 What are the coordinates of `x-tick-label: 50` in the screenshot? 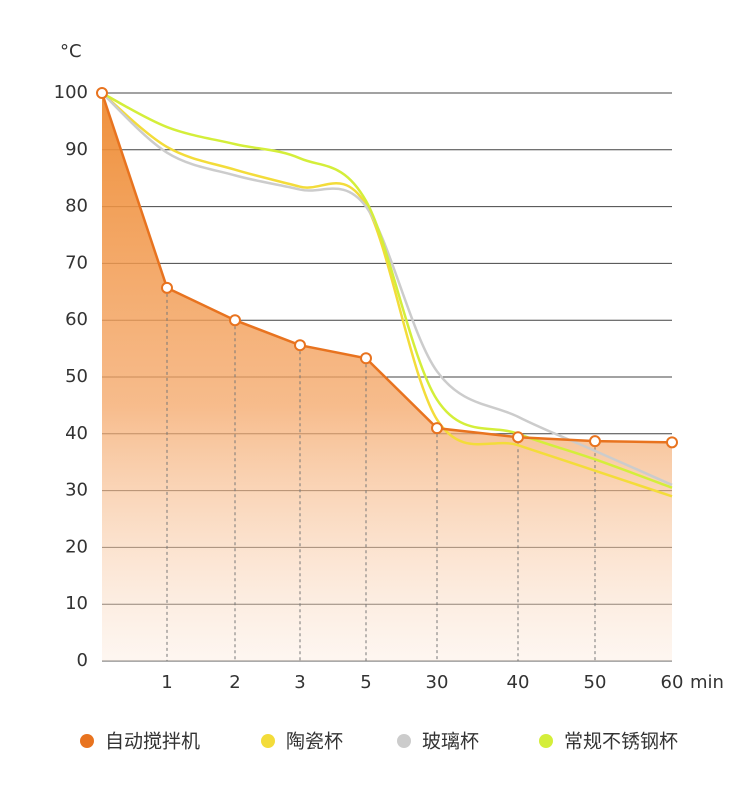 It's located at (595, 682).